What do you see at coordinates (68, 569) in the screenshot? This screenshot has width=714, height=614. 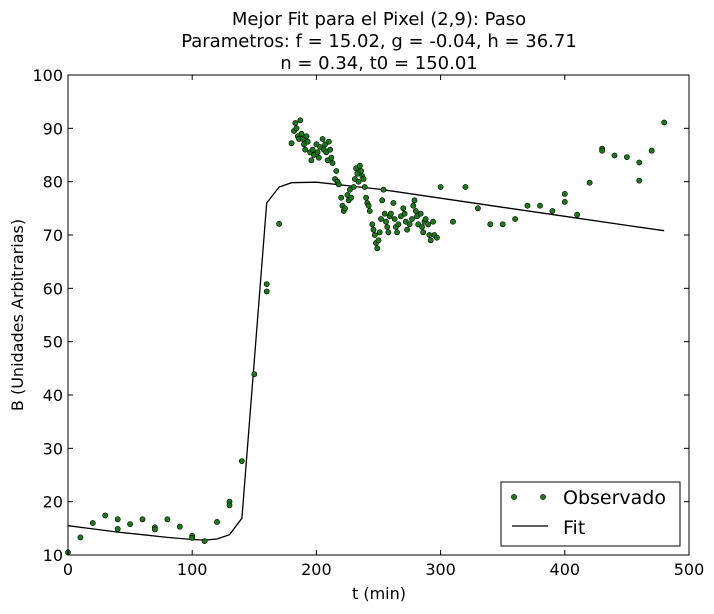 I see `x-tick-label-0: 0` at bounding box center [68, 569].